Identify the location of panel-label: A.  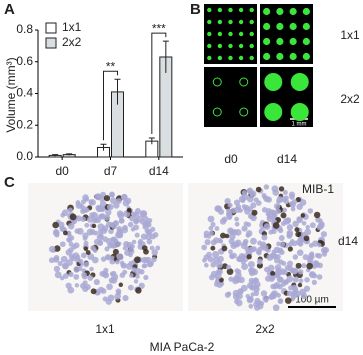
(9, 9).